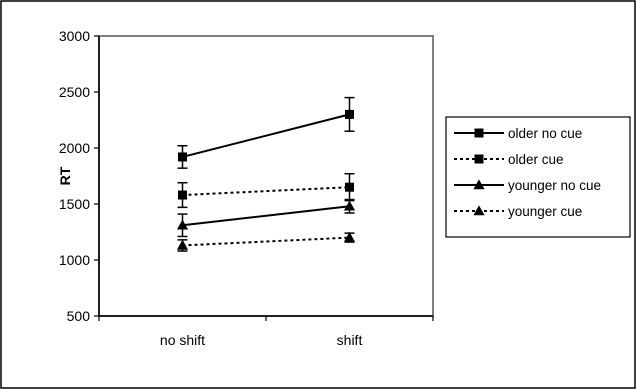 The height and width of the screenshot is (390, 637). Describe the element at coordinates (74, 260) in the screenshot. I see `y-tick-label: 1000` at that location.